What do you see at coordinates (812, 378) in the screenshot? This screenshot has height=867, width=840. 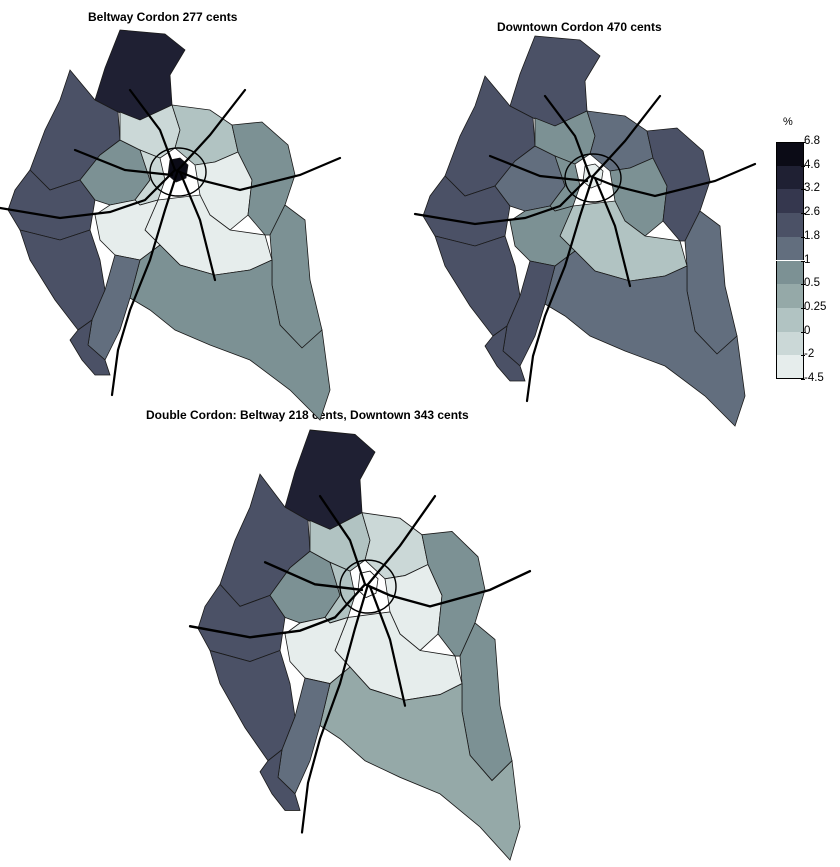 I see `legend-tick-label: -4.5` at bounding box center [812, 378].